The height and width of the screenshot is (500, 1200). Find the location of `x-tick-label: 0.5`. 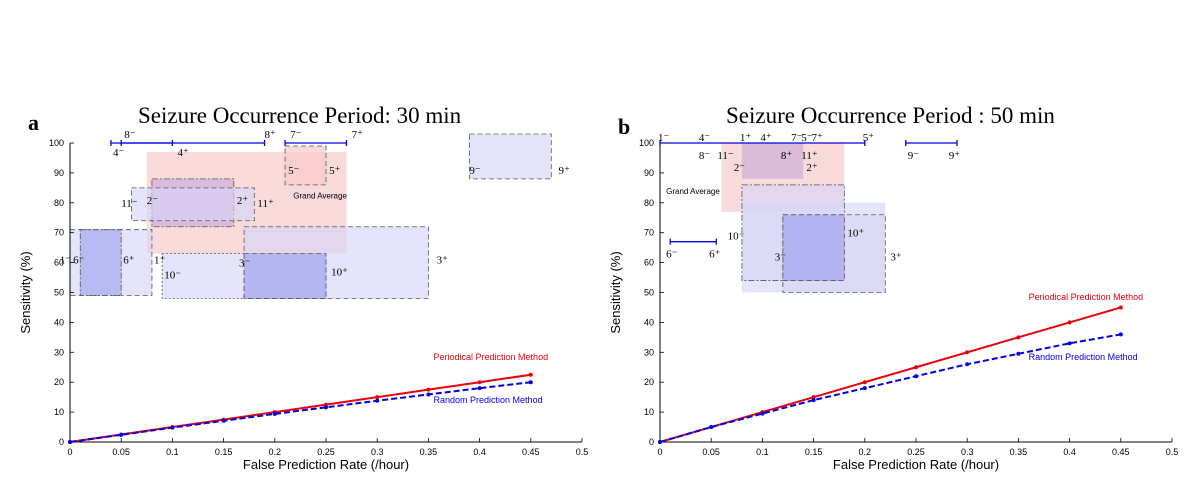

x-tick-label: 0.5 is located at coordinates (1172, 452).